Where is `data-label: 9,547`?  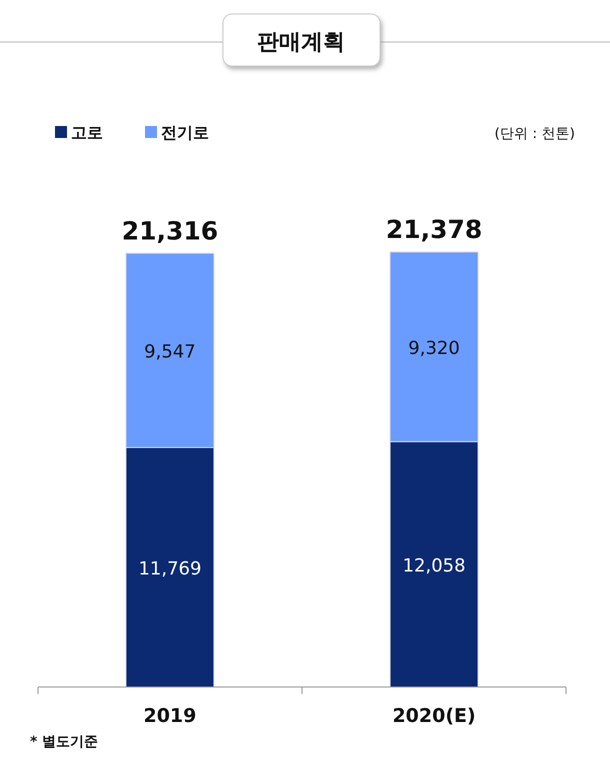 data-label: 9,547 is located at coordinates (170, 351).